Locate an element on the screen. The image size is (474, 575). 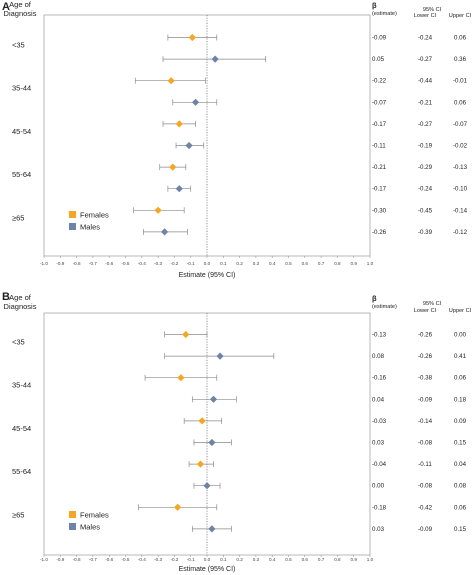
table-header-beta-sub: (estimate) is located at coordinates (384, 307).